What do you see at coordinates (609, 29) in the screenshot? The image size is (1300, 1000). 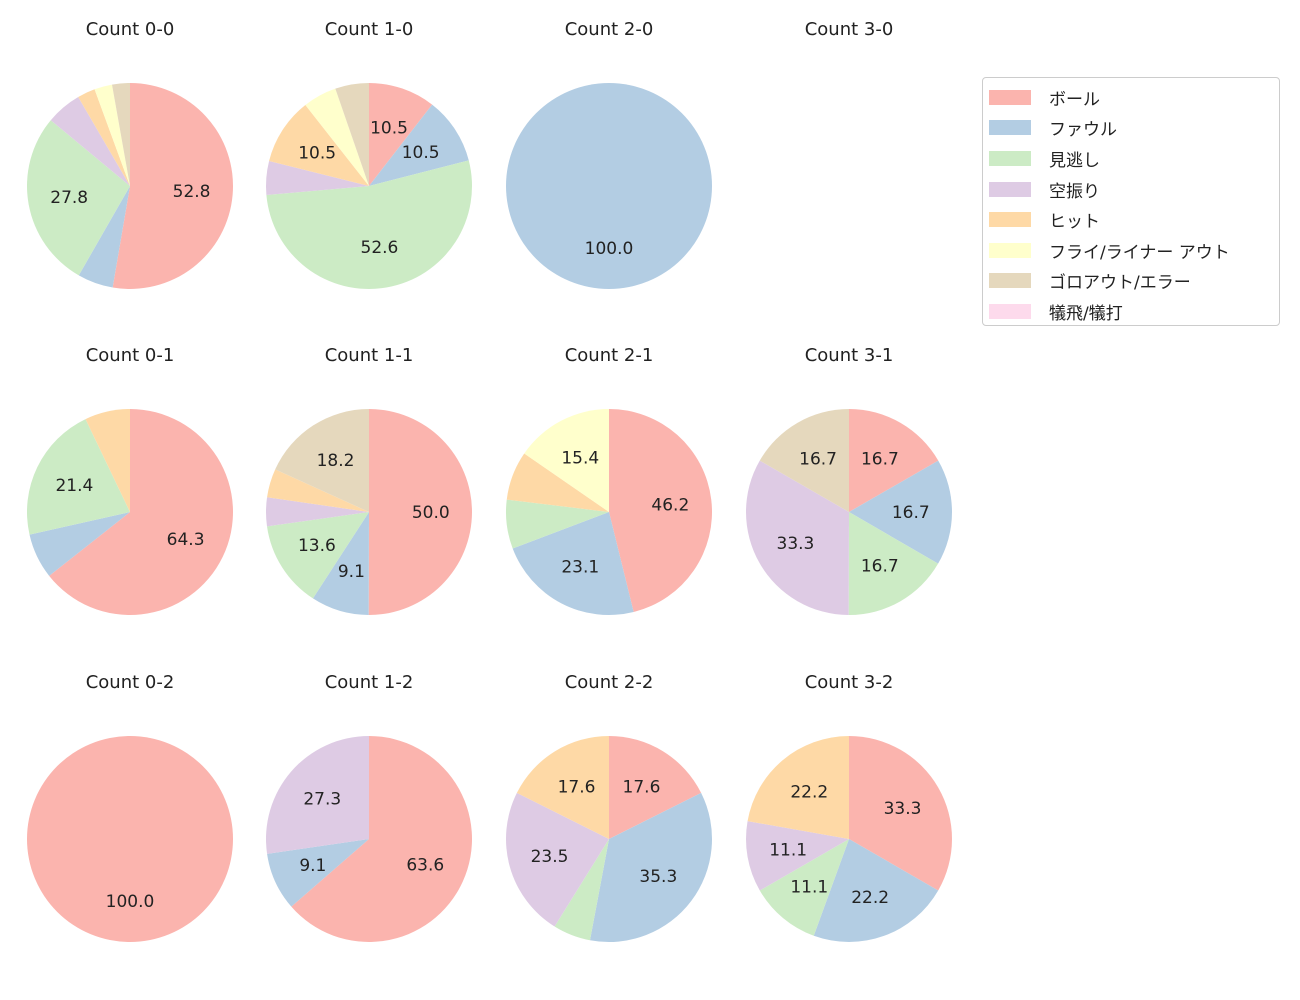 I see `pie-title: Count 2-0` at bounding box center [609, 29].